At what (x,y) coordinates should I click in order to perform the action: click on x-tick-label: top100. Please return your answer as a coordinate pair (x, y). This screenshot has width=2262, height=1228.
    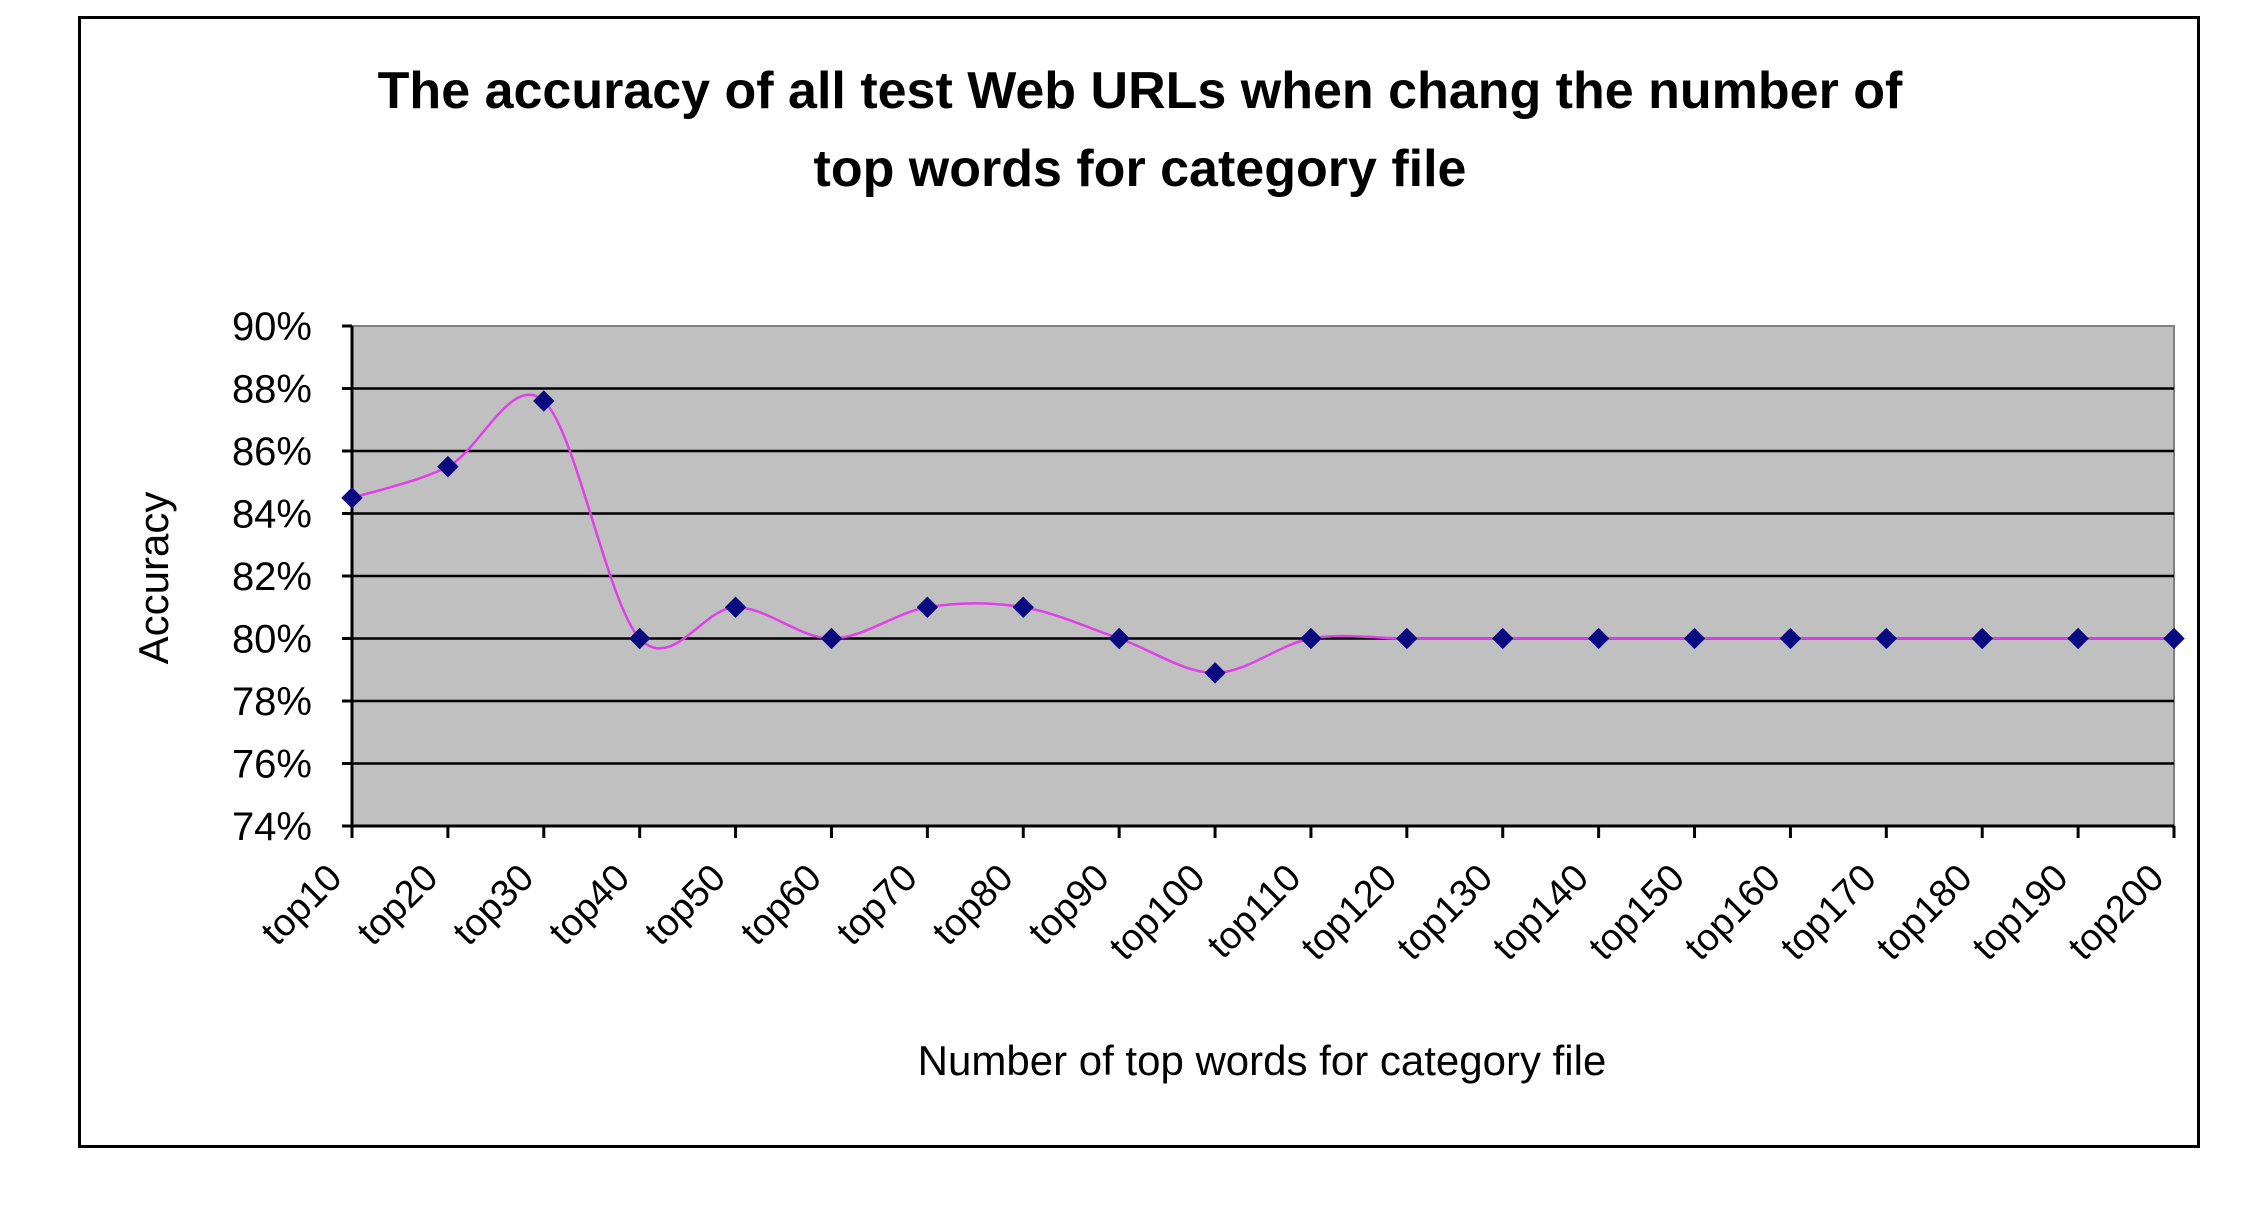
    Looking at the image, I should click on (1158, 913).